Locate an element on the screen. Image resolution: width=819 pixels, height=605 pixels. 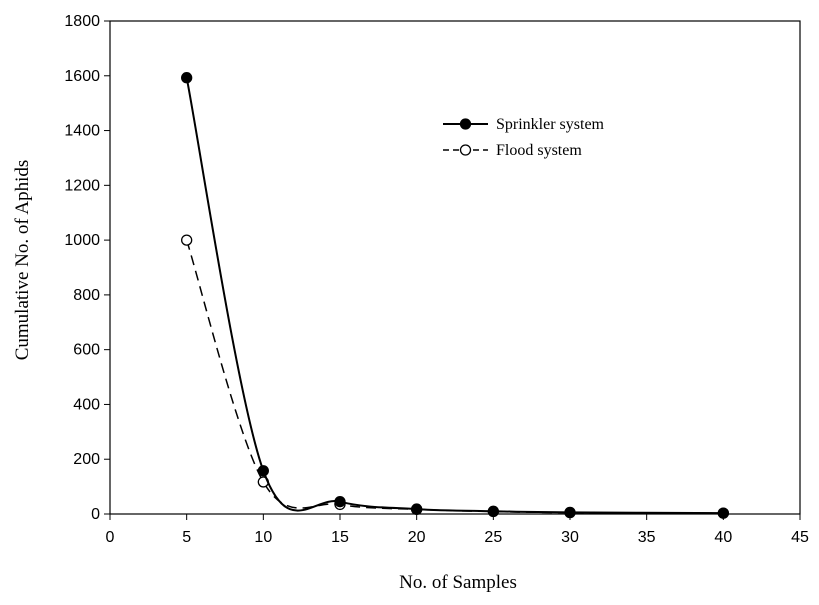
x-tick-label: 30 is located at coordinates (570, 537).